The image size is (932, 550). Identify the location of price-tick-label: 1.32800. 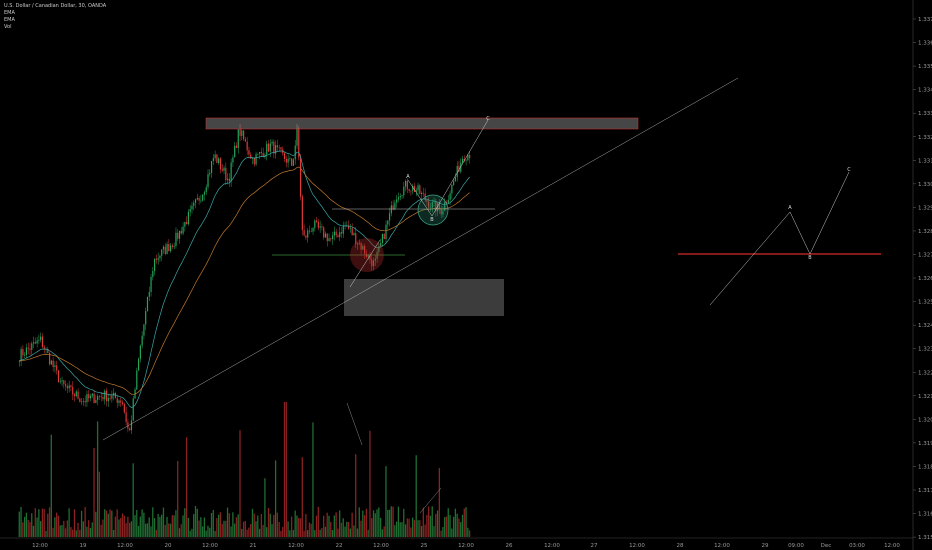
(925, 232).